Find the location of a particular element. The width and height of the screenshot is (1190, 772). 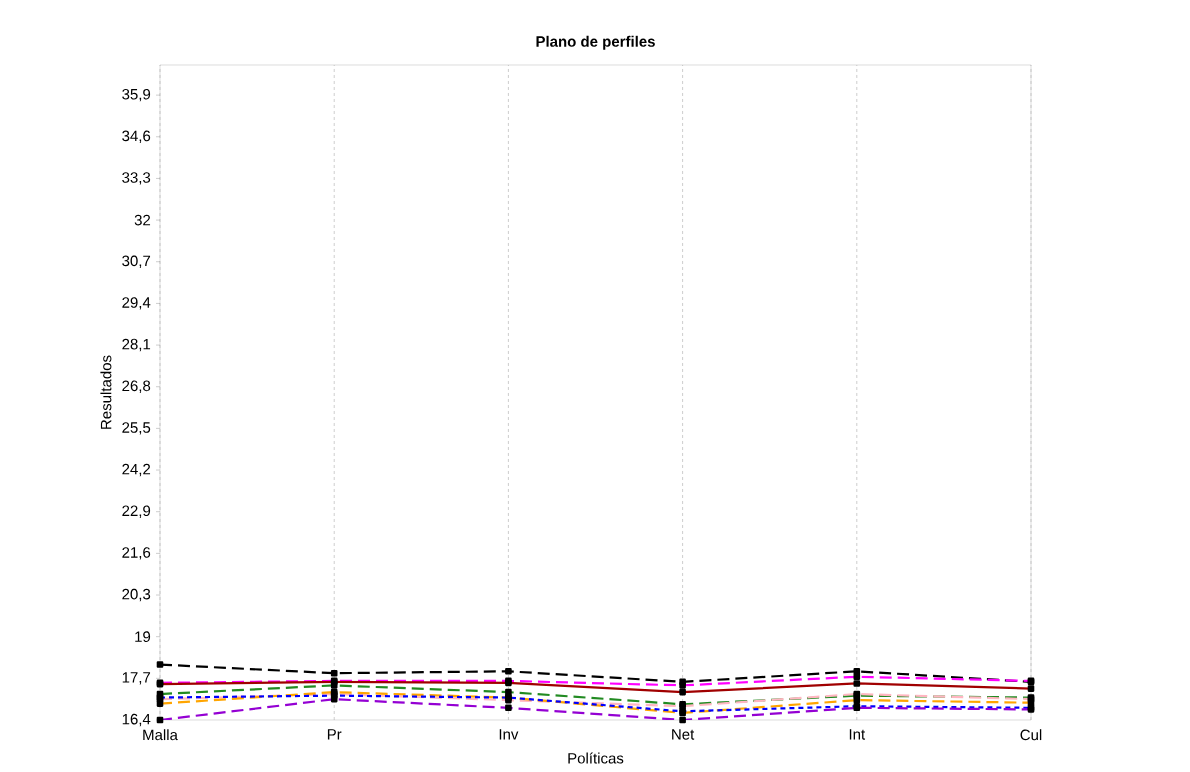

x-axis-title: Políticas is located at coordinates (596, 758).